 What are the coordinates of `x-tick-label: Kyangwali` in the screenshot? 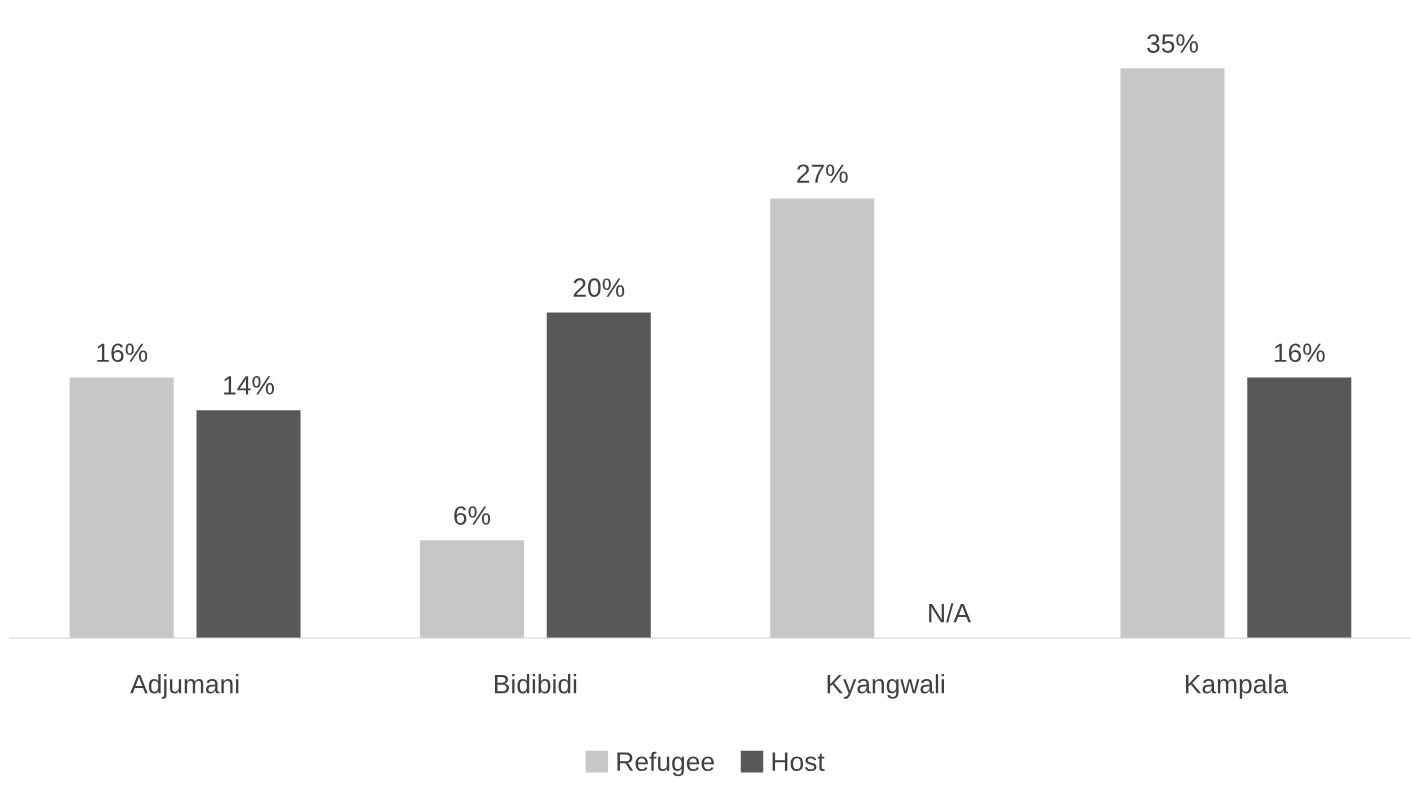 It's located at (885, 686).